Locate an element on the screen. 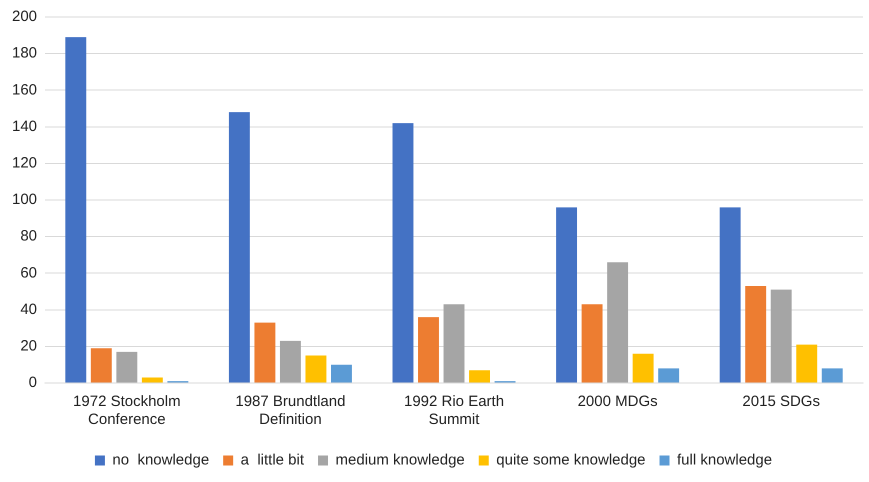  x-tick-label: 1992 Rio Earth Summit is located at coordinates (454, 410).